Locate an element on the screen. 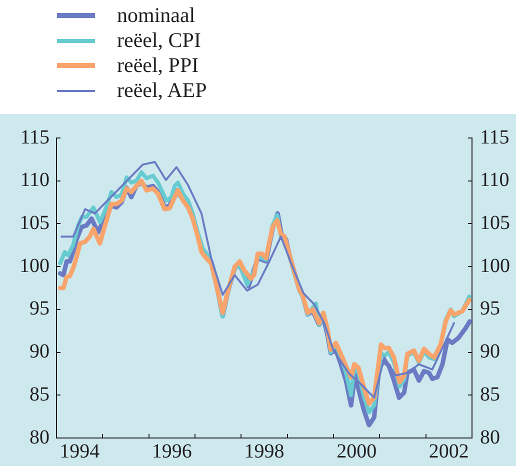  y2-tick-label: 95 is located at coordinates (490, 309).